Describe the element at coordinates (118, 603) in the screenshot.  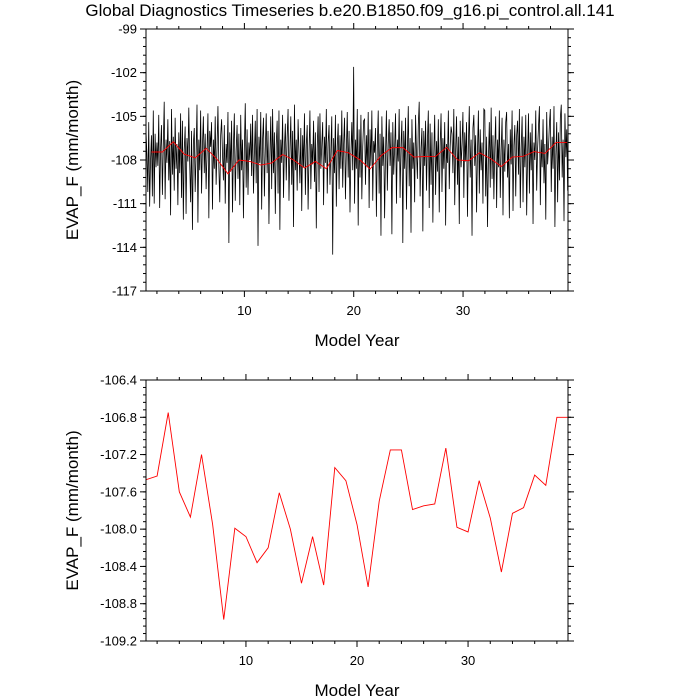
I see `y-tick-label: -108.8` at that location.